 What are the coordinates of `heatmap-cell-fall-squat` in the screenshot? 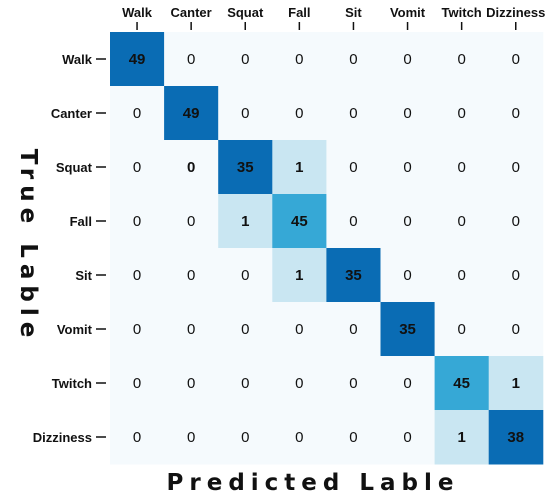 It's located at (245, 221).